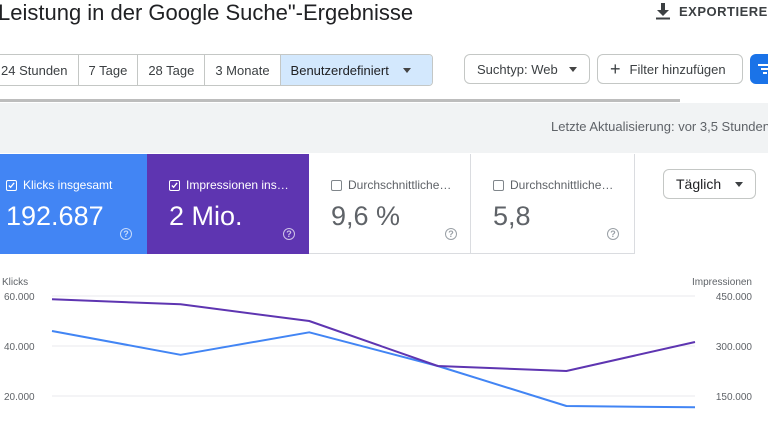 The height and width of the screenshot is (425, 768). I want to click on range-option-label: Benutzerdefiniert, so click(339, 70).